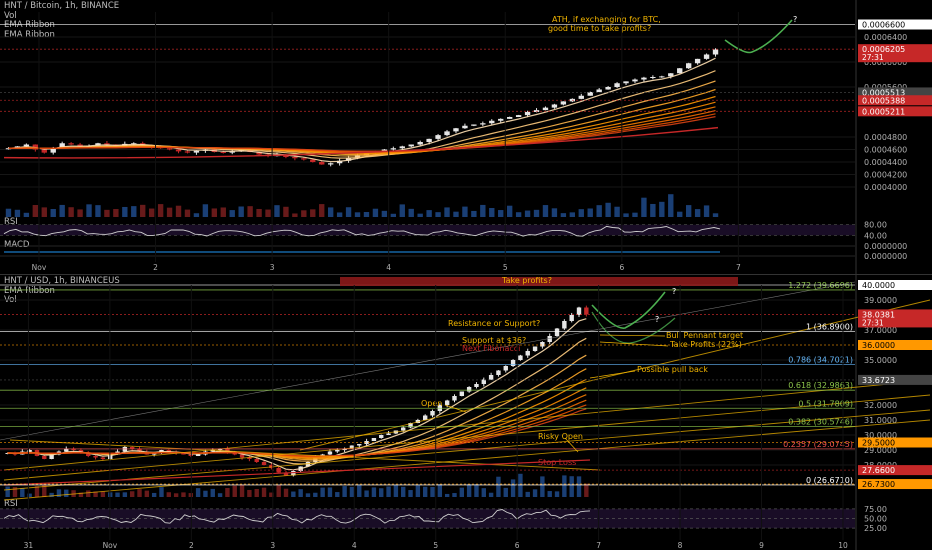  Describe the element at coordinates (505, 267) in the screenshot. I see `top-x-tick-label: 5` at that location.